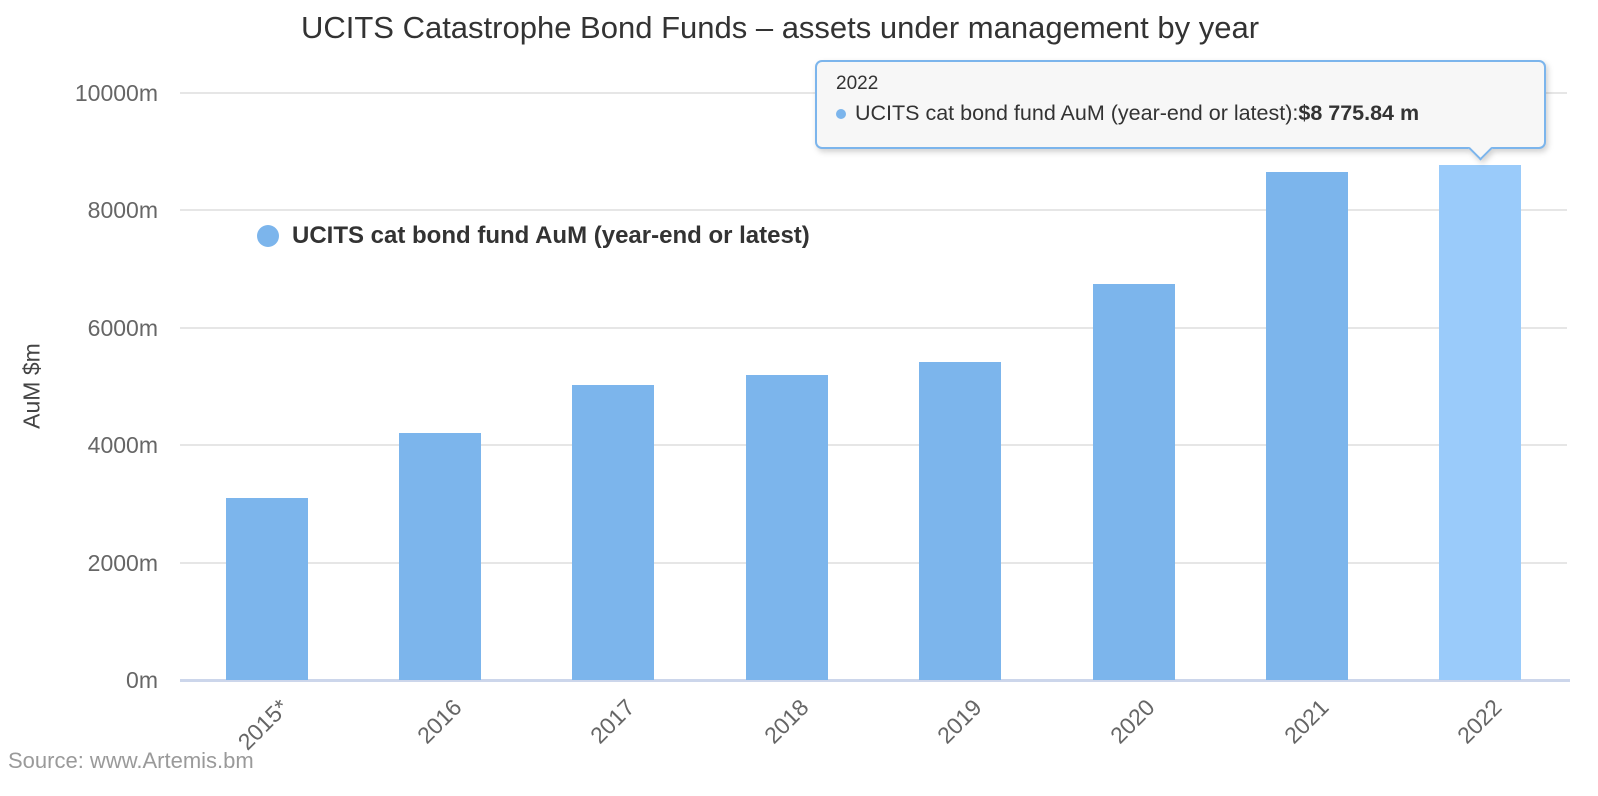 The height and width of the screenshot is (796, 1598). I want to click on y-axis-title: AuM $m, so click(31, 386).